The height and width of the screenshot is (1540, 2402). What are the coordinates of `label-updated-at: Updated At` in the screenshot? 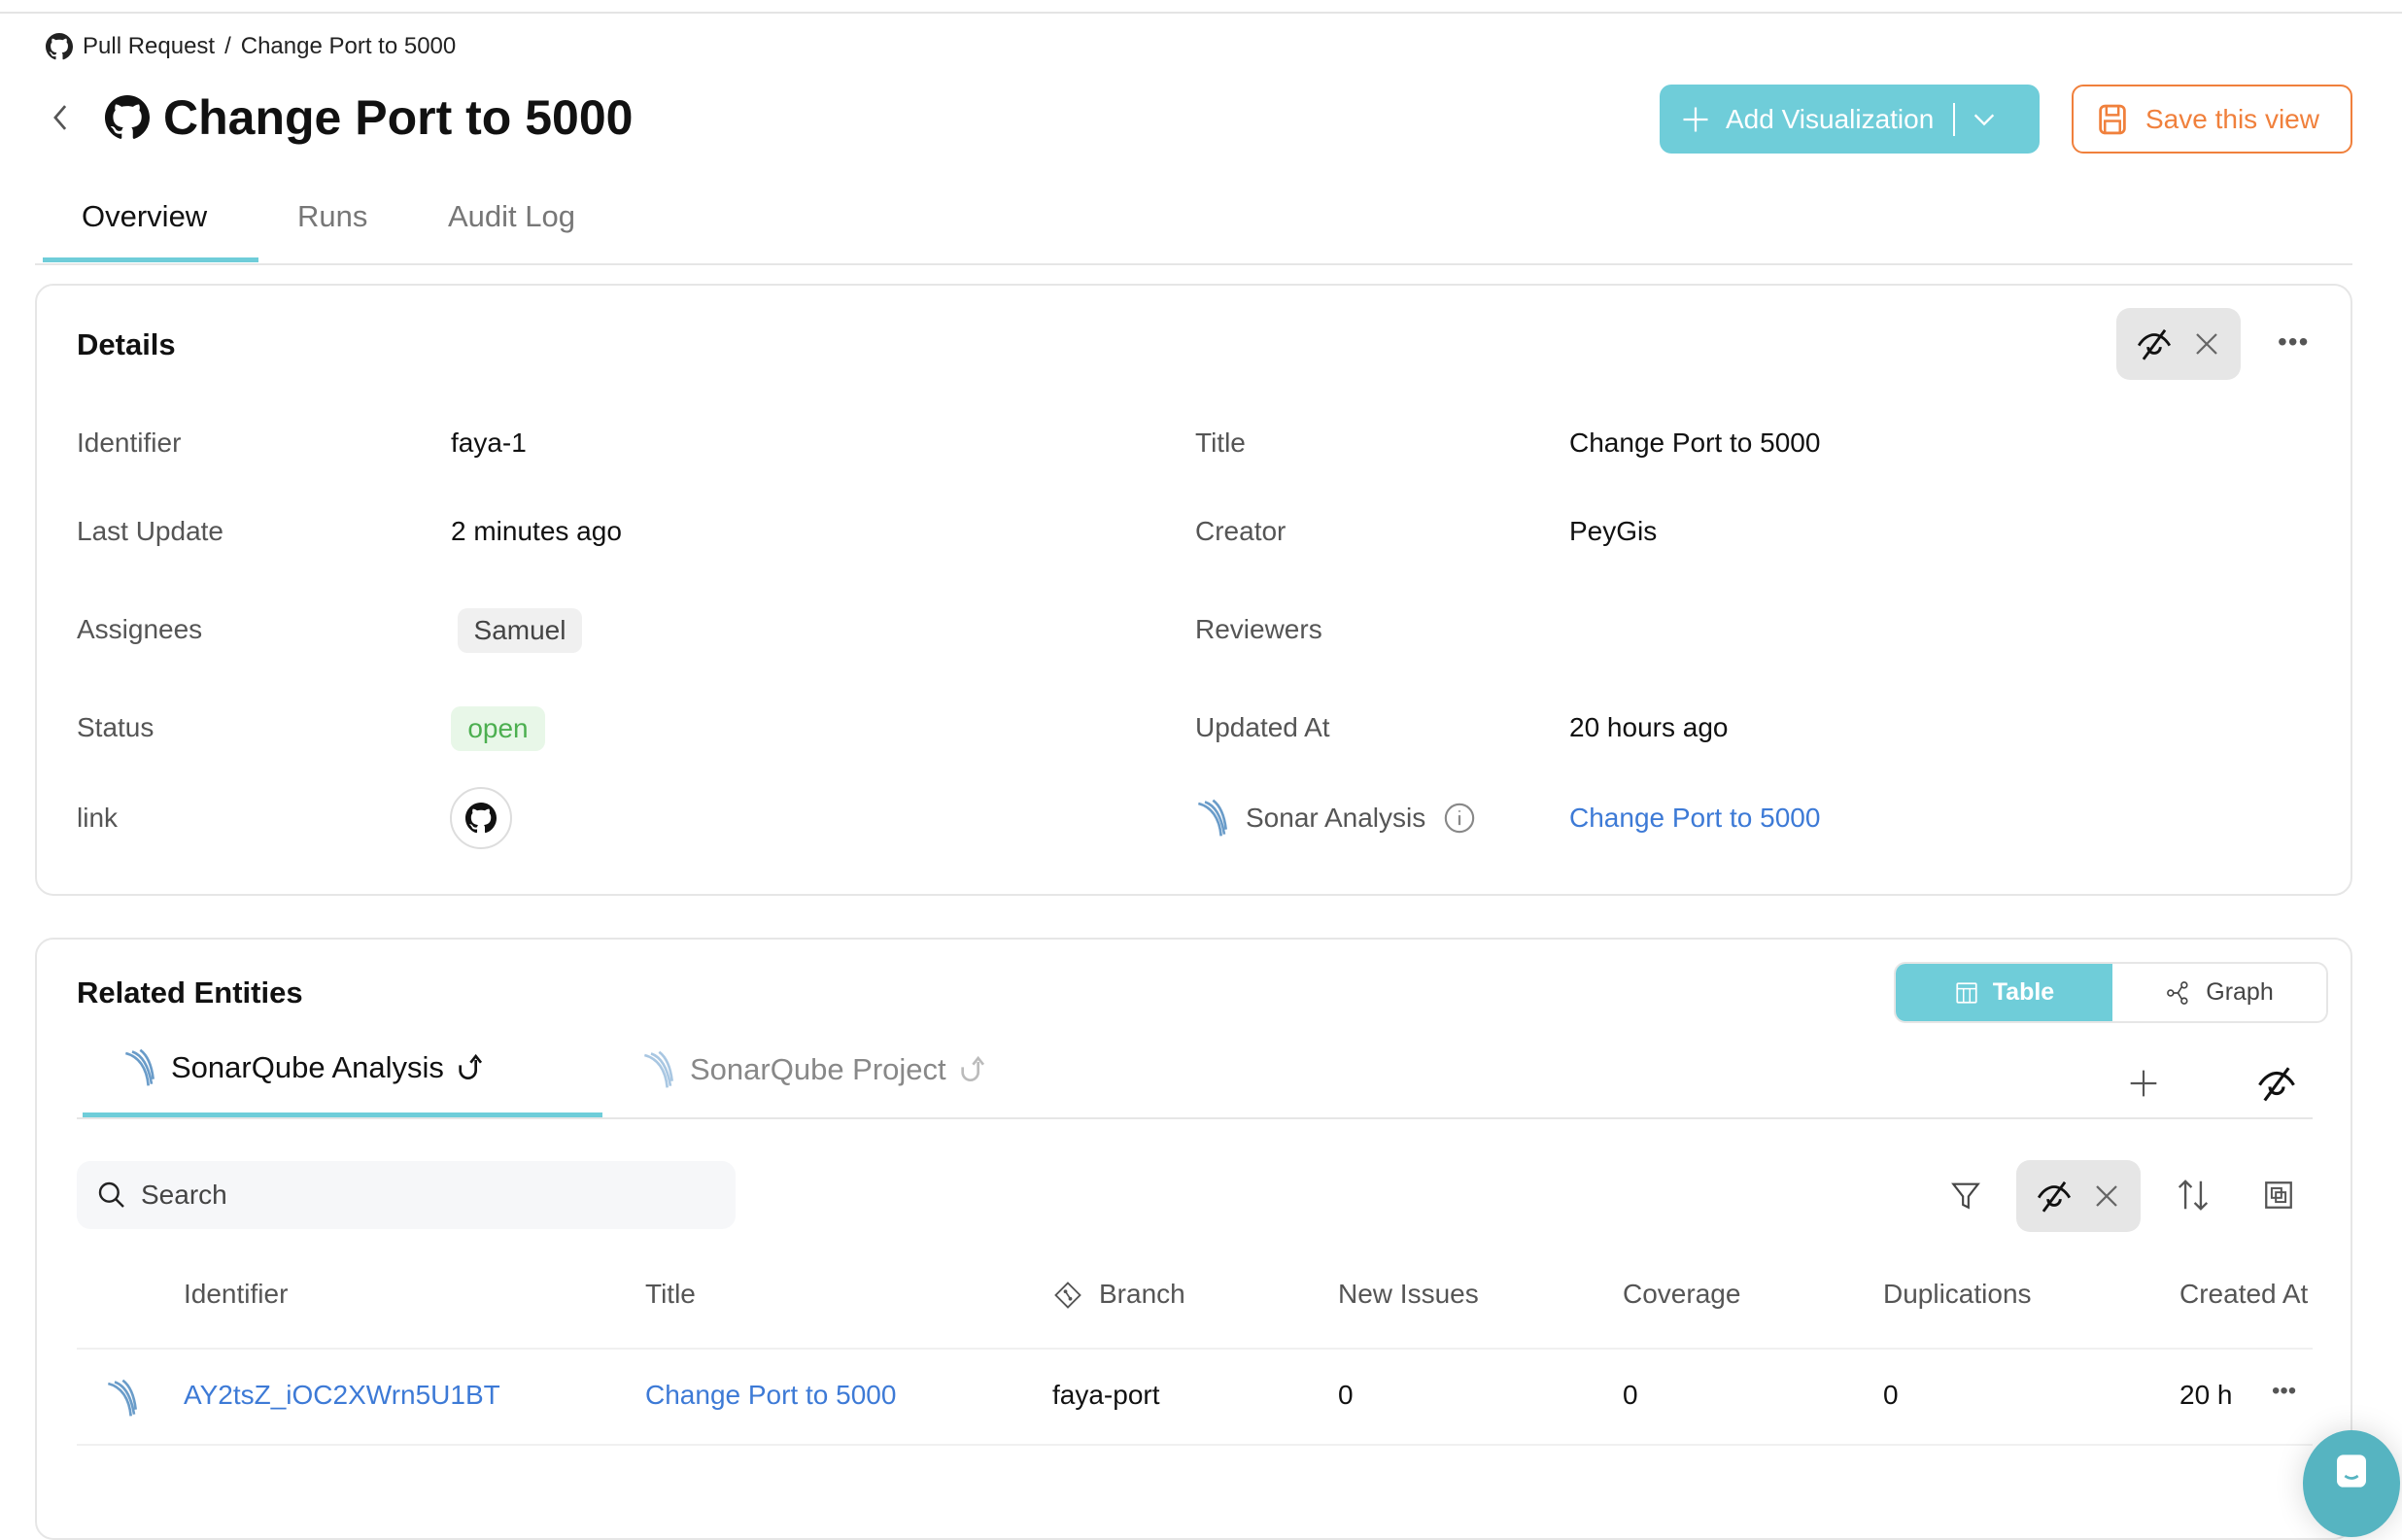 It's located at (1263, 727).